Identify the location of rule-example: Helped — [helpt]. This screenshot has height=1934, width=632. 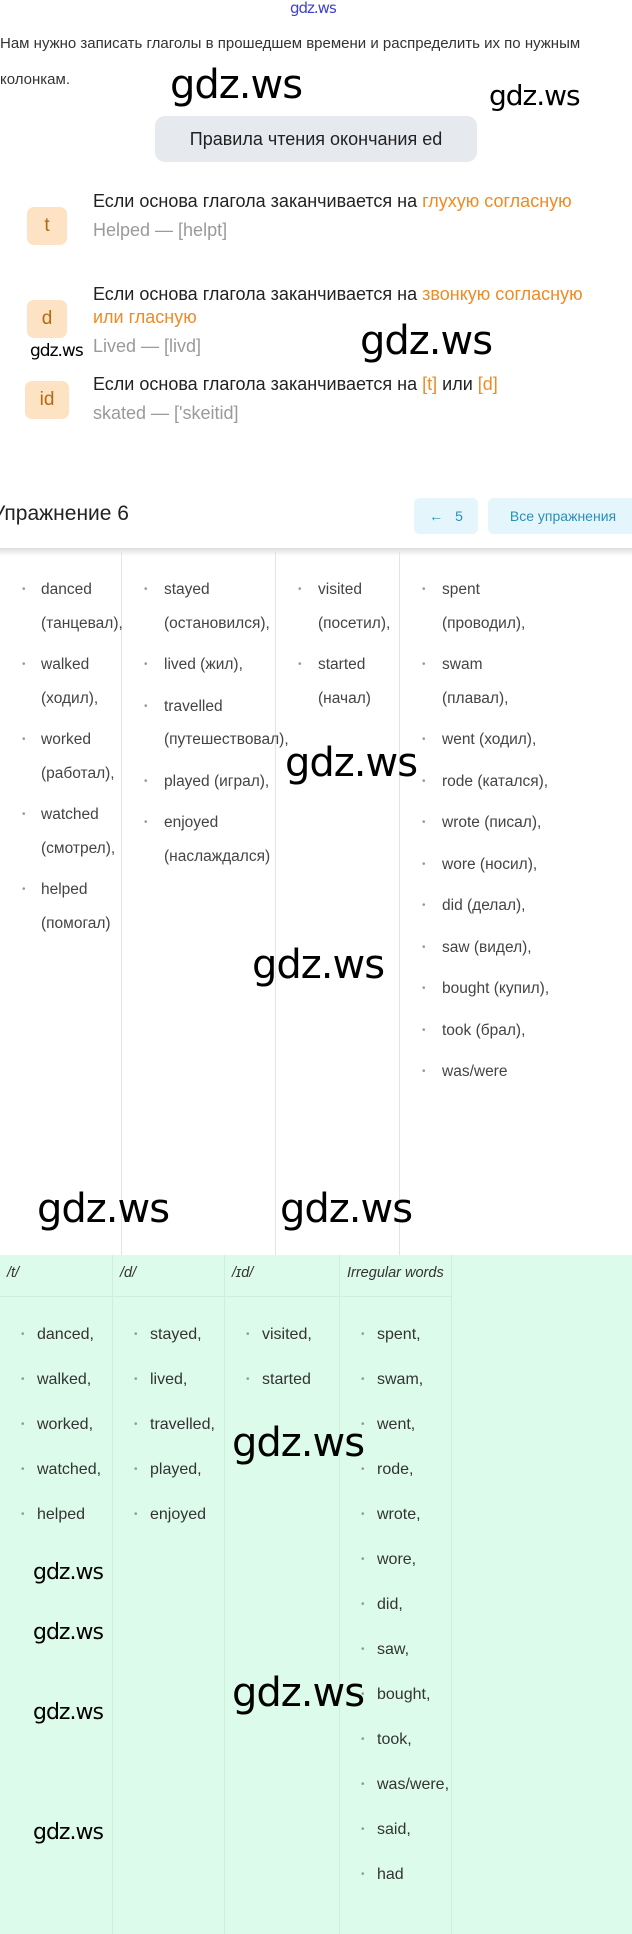
(160, 230).